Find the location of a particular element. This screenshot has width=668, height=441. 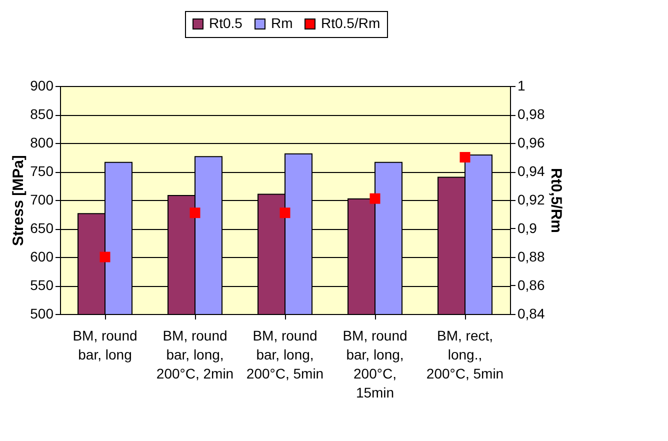

y-axis-title: Stress [MPa] is located at coordinates (19, 200).